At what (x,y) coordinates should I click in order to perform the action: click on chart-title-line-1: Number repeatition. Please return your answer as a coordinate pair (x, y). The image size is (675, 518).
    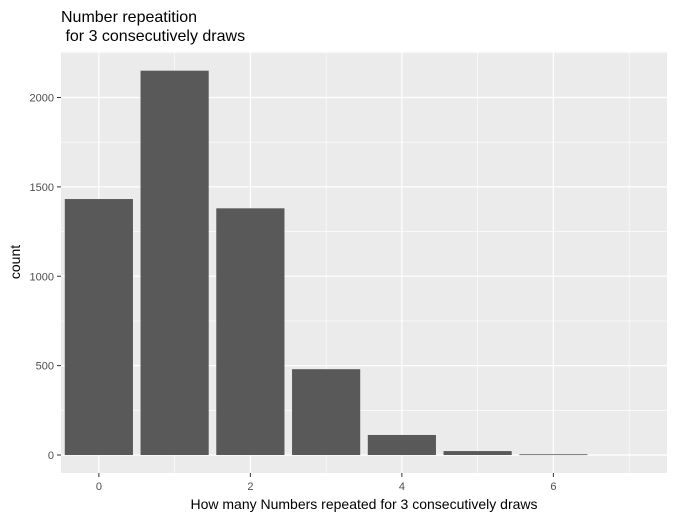
    Looking at the image, I should click on (129, 17).